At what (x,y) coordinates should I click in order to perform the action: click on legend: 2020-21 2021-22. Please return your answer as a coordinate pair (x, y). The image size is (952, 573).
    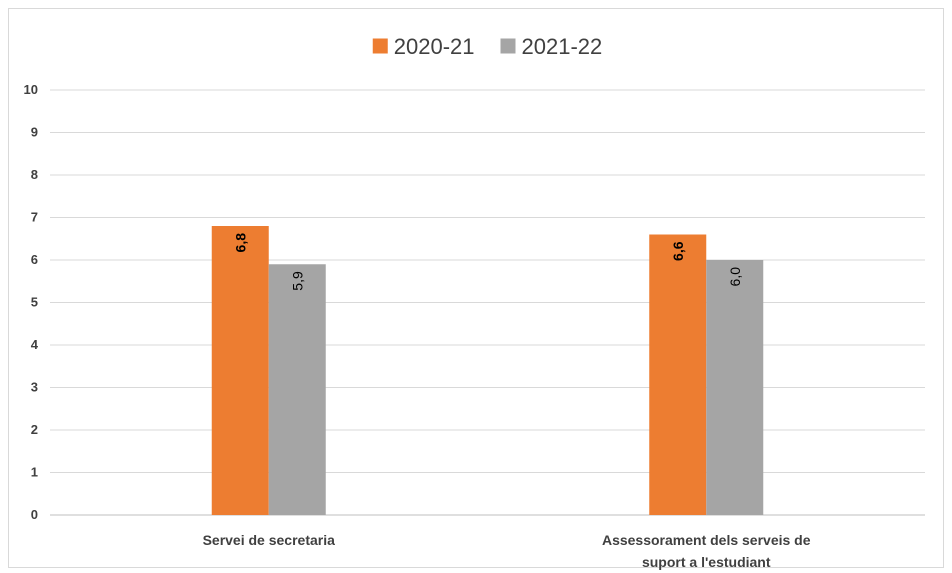
    Looking at the image, I should click on (487, 46).